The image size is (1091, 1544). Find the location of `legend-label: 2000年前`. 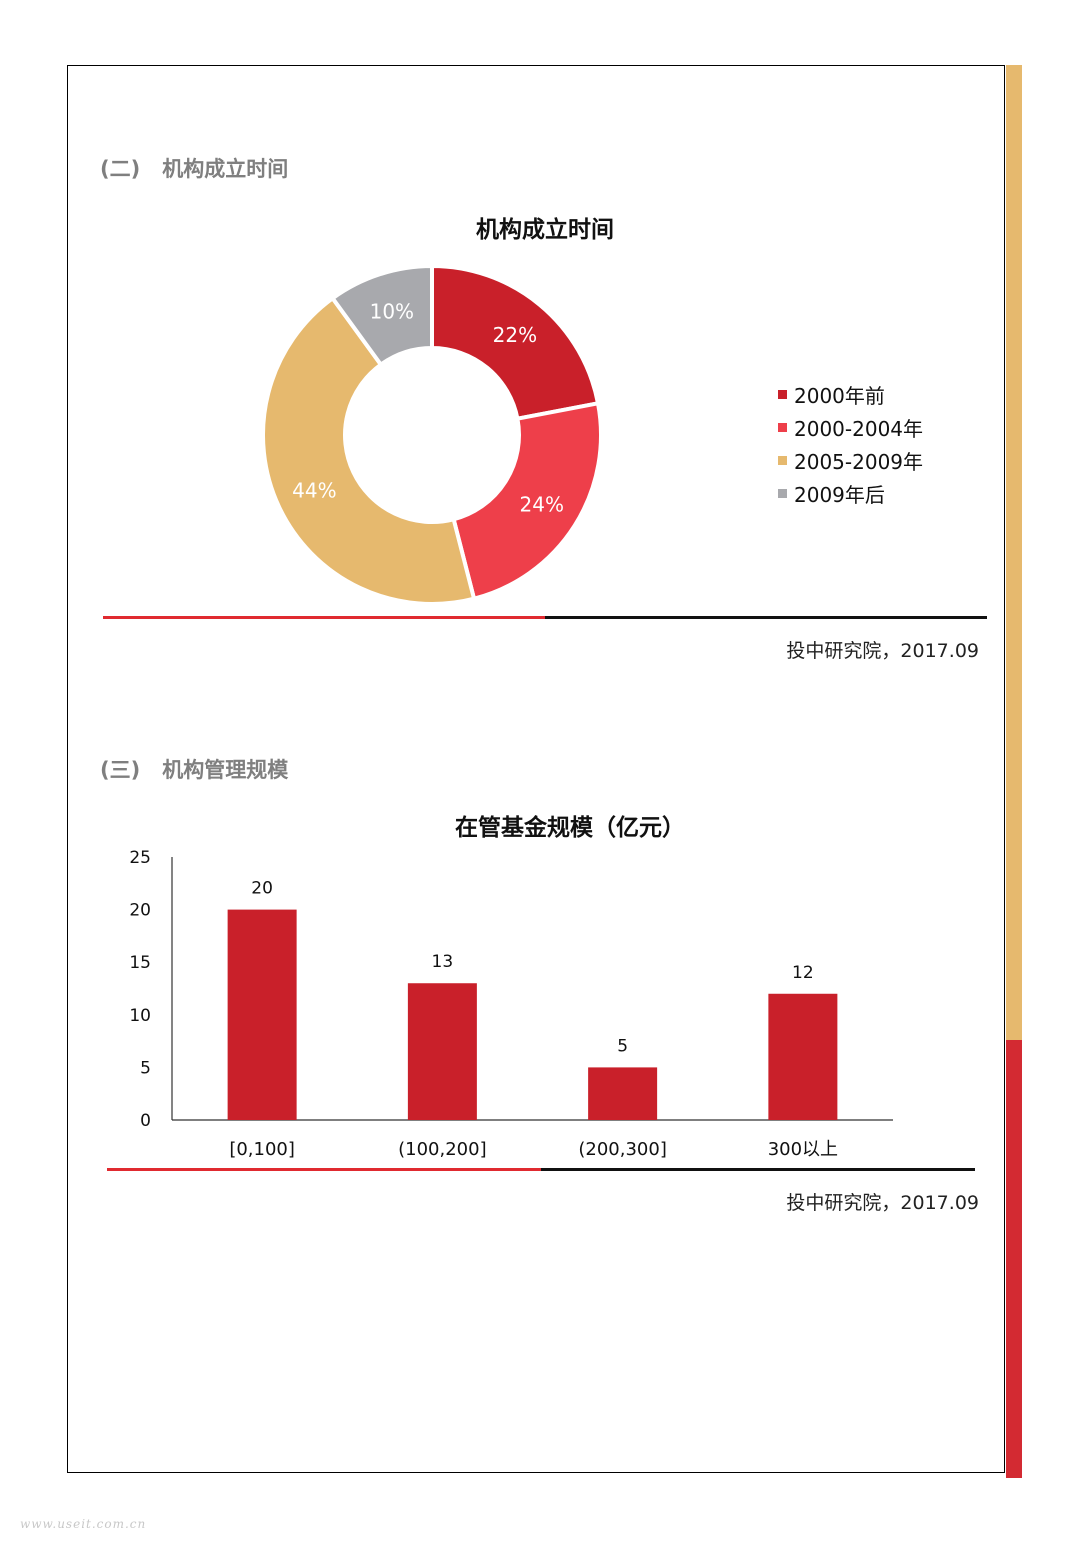

legend-label: 2000年前 is located at coordinates (839, 396).